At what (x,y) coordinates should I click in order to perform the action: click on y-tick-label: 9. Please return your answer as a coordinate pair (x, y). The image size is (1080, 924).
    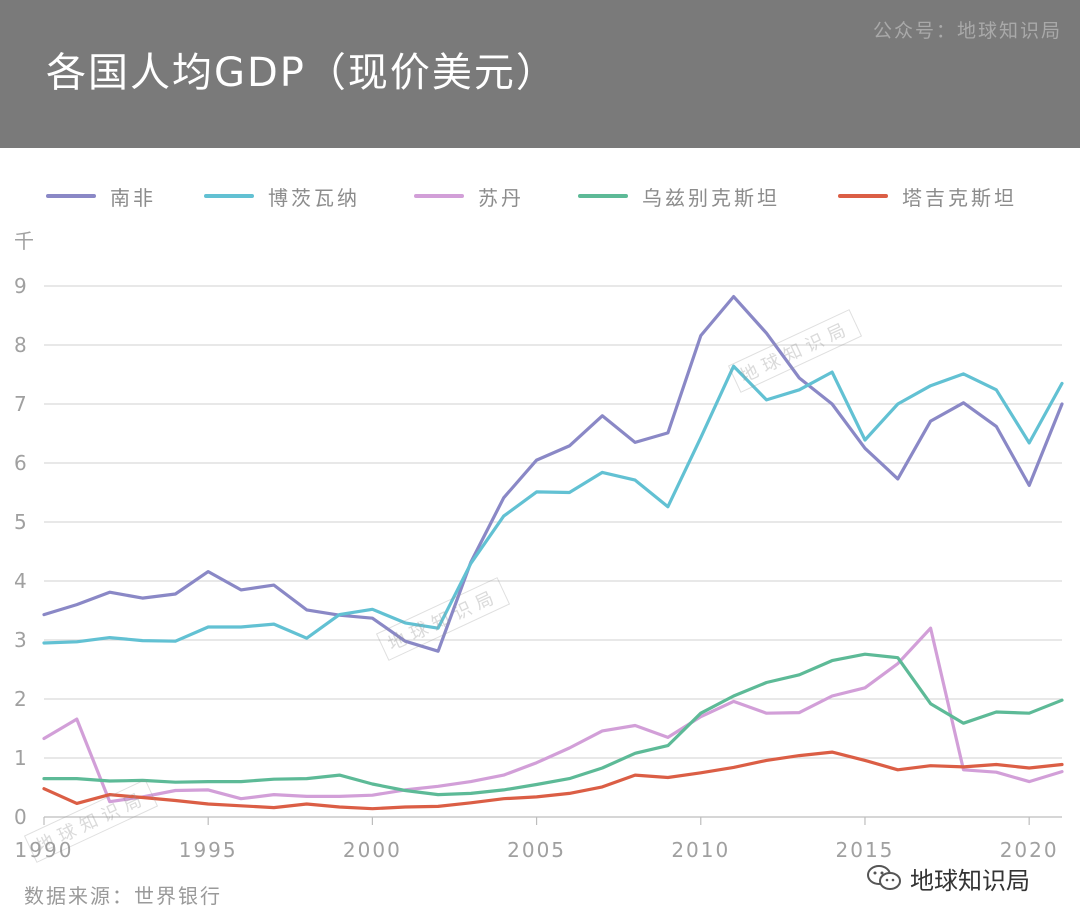
    Looking at the image, I should click on (20, 286).